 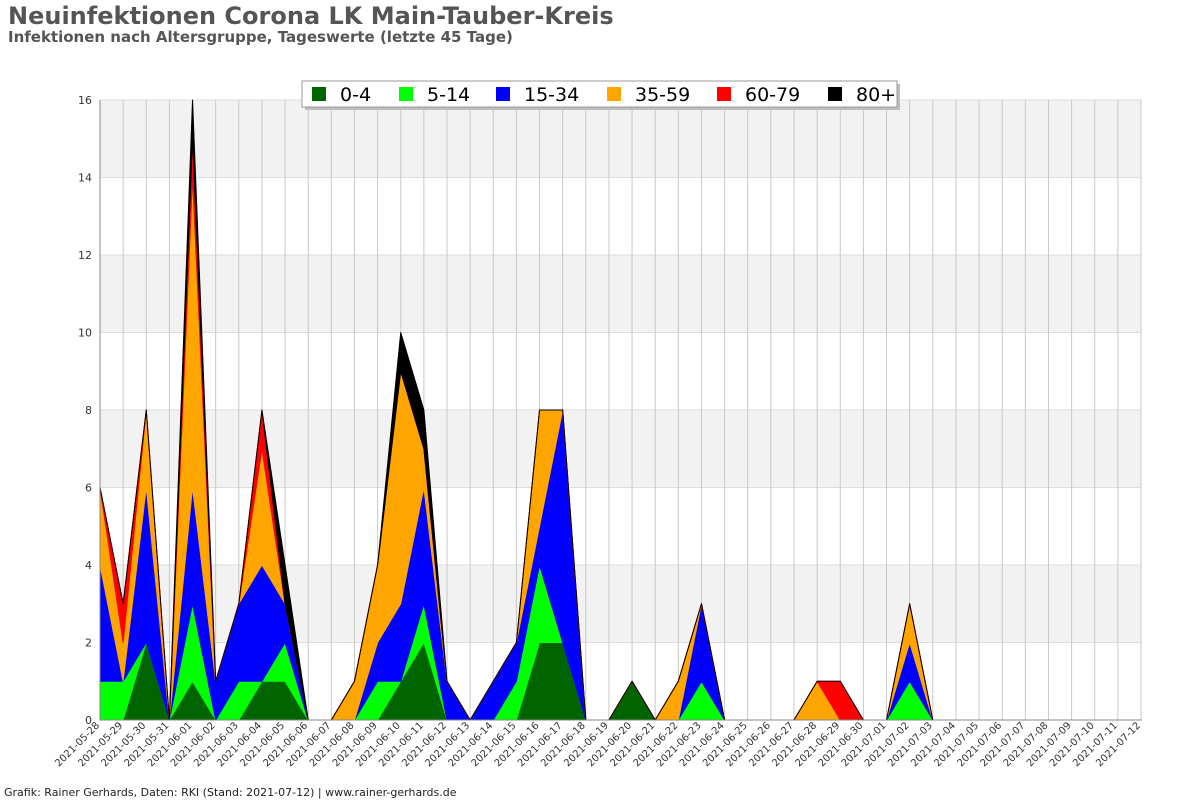 I want to click on y-tick-label: 12, so click(x=85, y=255).